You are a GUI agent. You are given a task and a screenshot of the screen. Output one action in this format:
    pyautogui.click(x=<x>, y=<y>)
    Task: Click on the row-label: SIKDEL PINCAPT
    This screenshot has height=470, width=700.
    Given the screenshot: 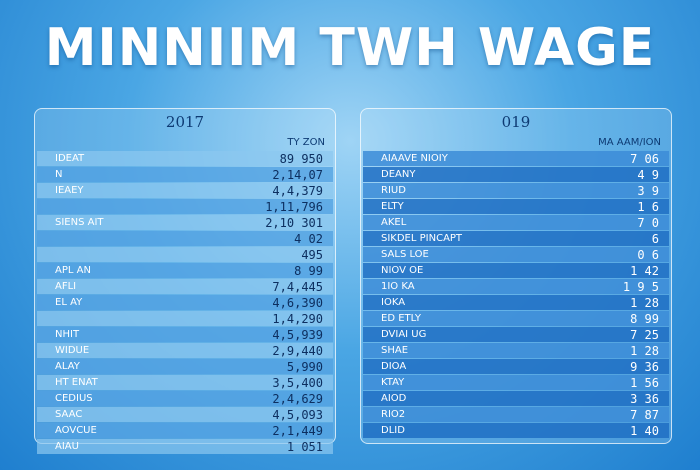 What is the action you would take?
    pyautogui.click(x=422, y=238)
    